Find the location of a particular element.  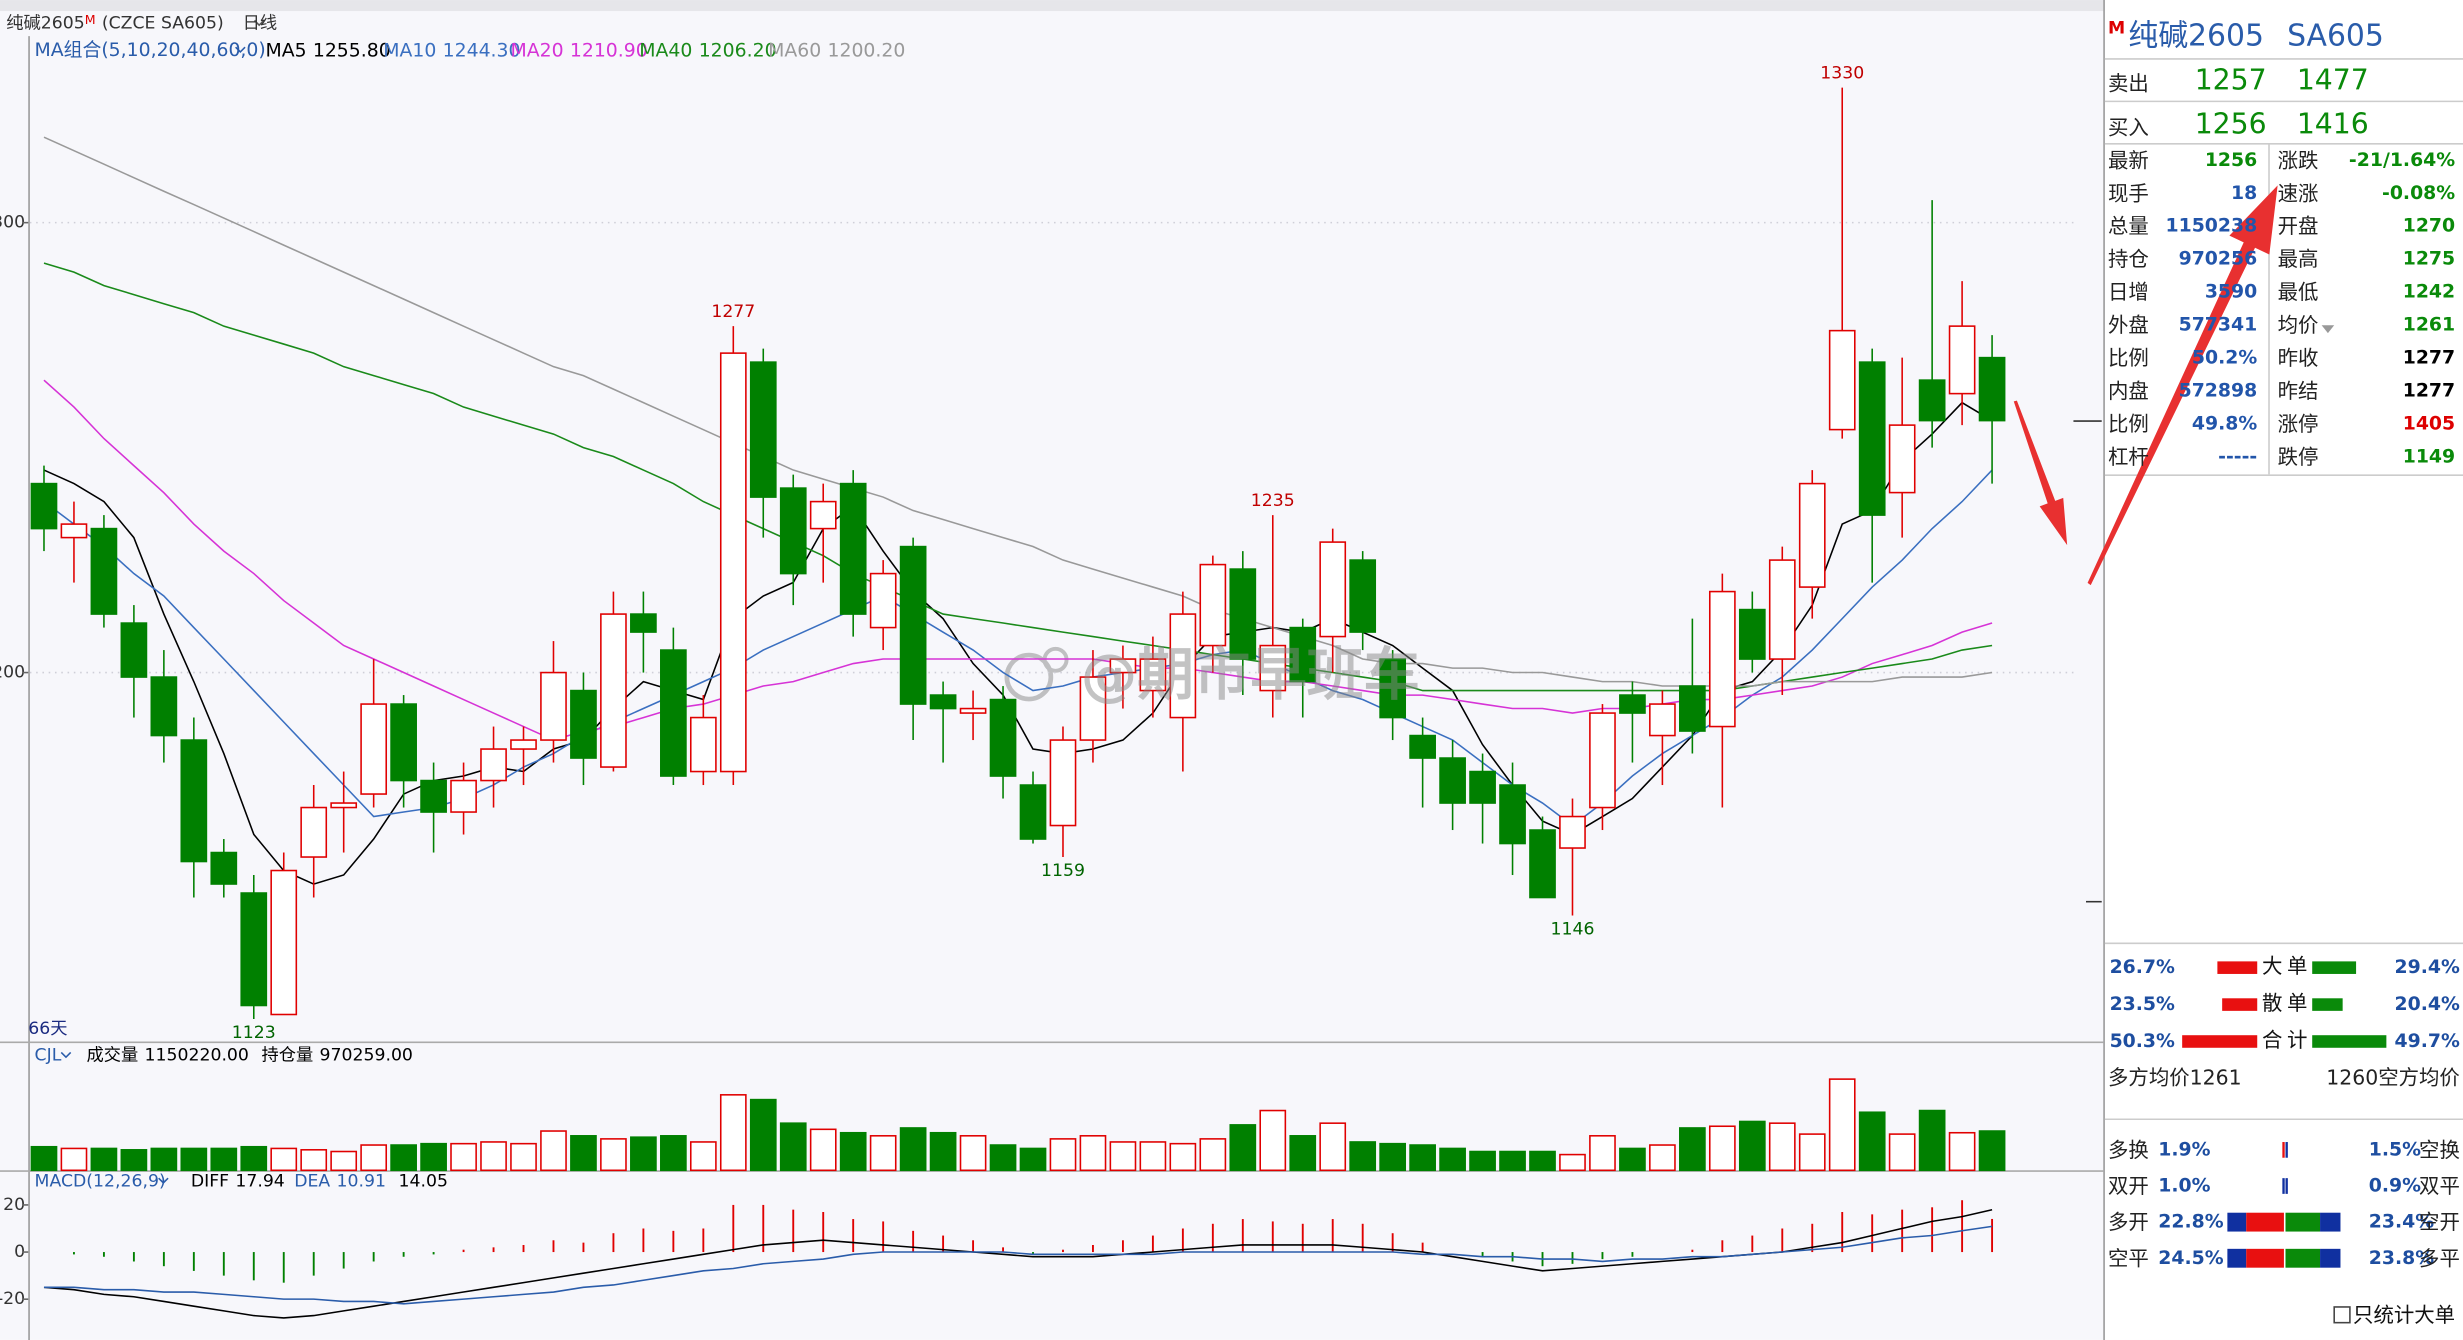

stat-value: 1256 is located at coordinates (2231, 160).